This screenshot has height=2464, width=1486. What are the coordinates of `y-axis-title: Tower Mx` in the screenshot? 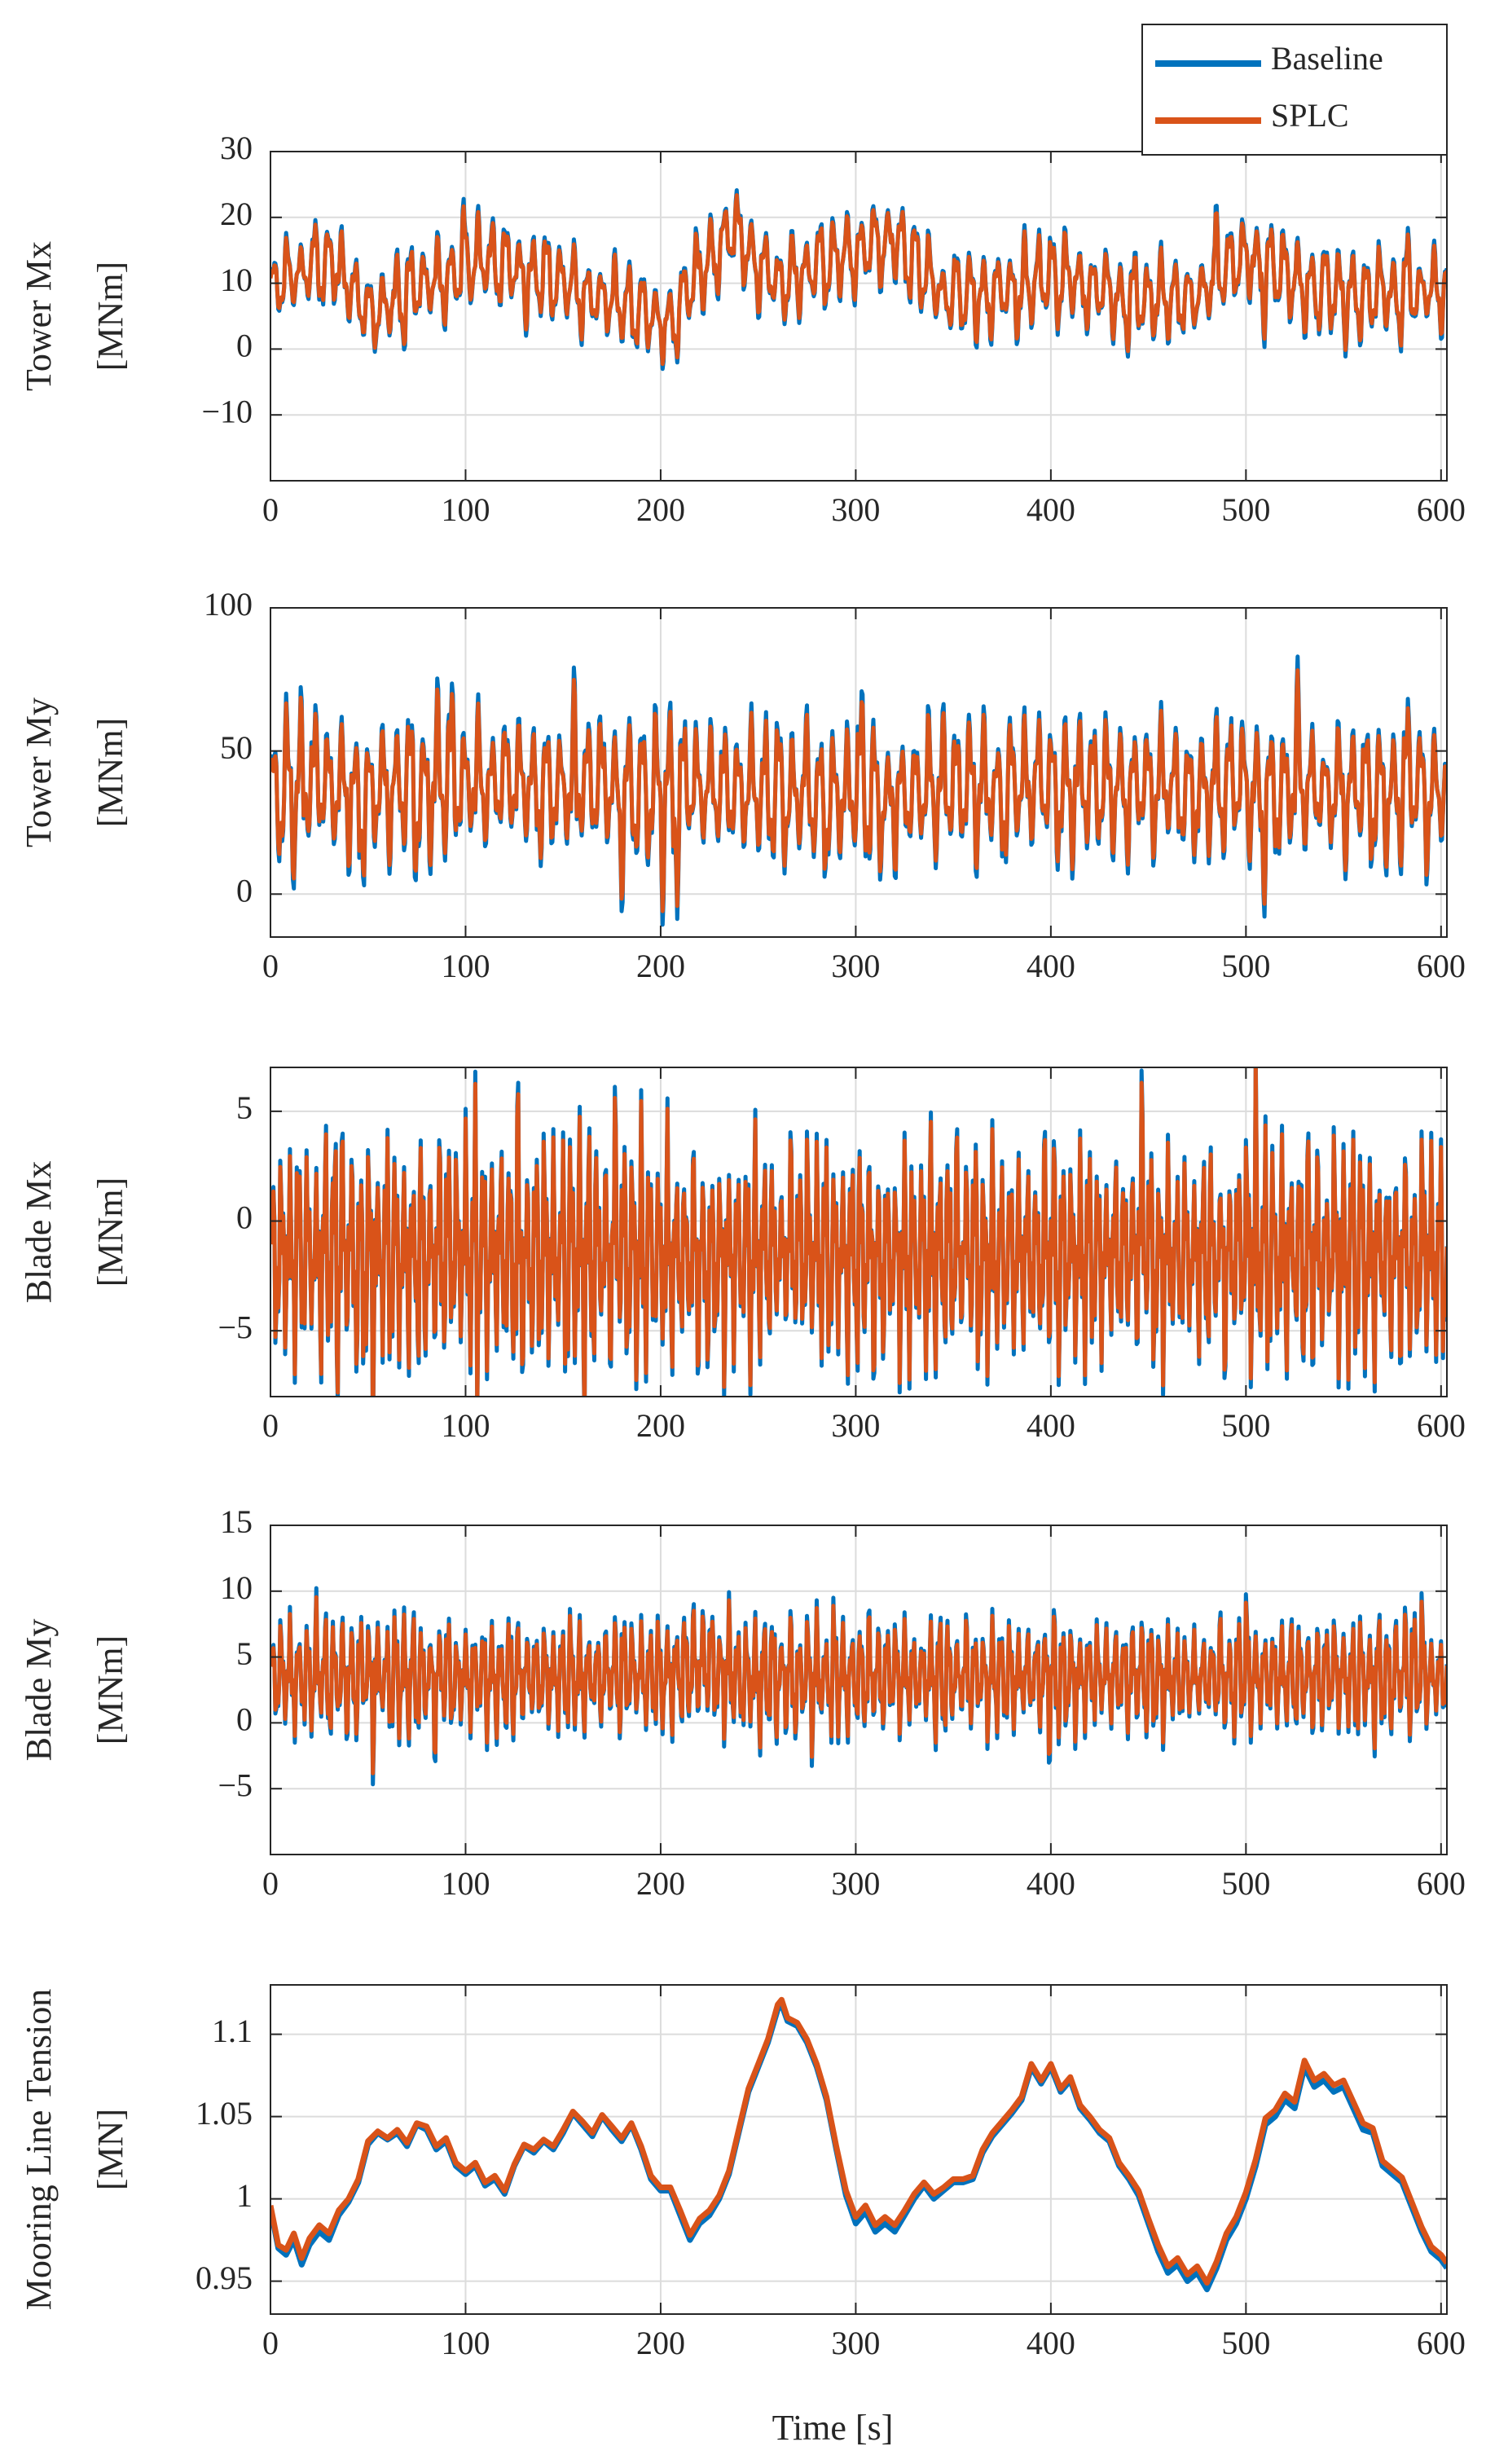 It's located at (39, 316).